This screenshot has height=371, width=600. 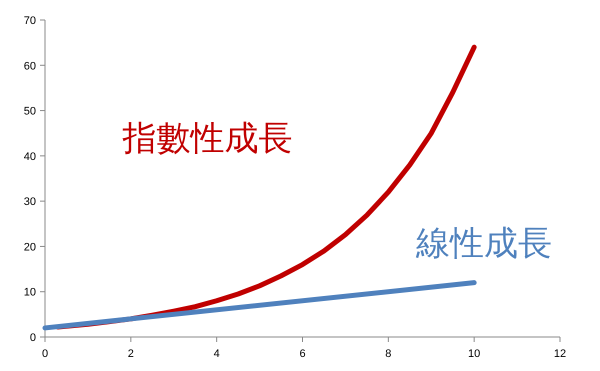 What do you see at coordinates (30, 247) in the screenshot?
I see `y-tick-label: 20` at bounding box center [30, 247].